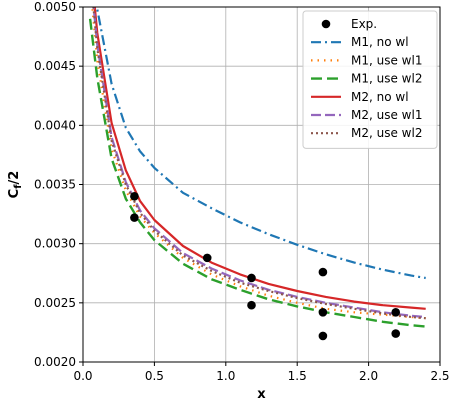  What do you see at coordinates (55, 125) in the screenshot?
I see `y-tick-label: 0.0040` at bounding box center [55, 125].